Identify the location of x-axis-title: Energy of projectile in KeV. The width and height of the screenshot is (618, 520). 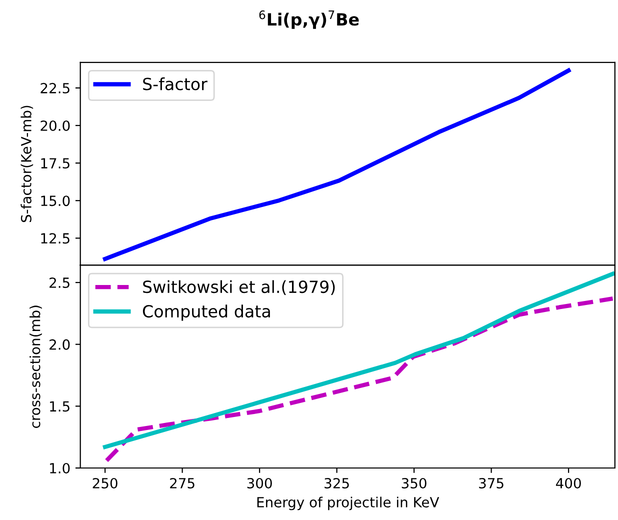
(348, 503).